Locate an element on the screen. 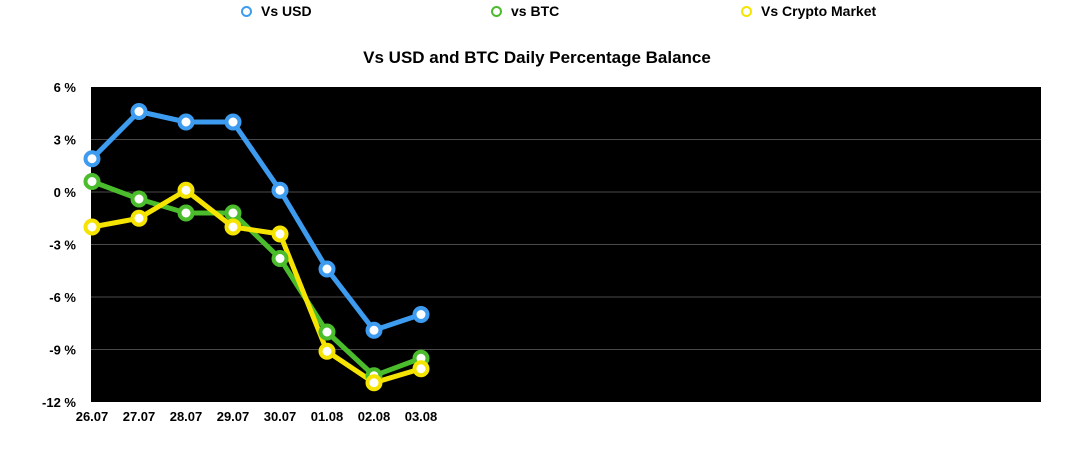 The height and width of the screenshot is (461, 1074). x-tick-label: 03.08 is located at coordinates (421, 416).